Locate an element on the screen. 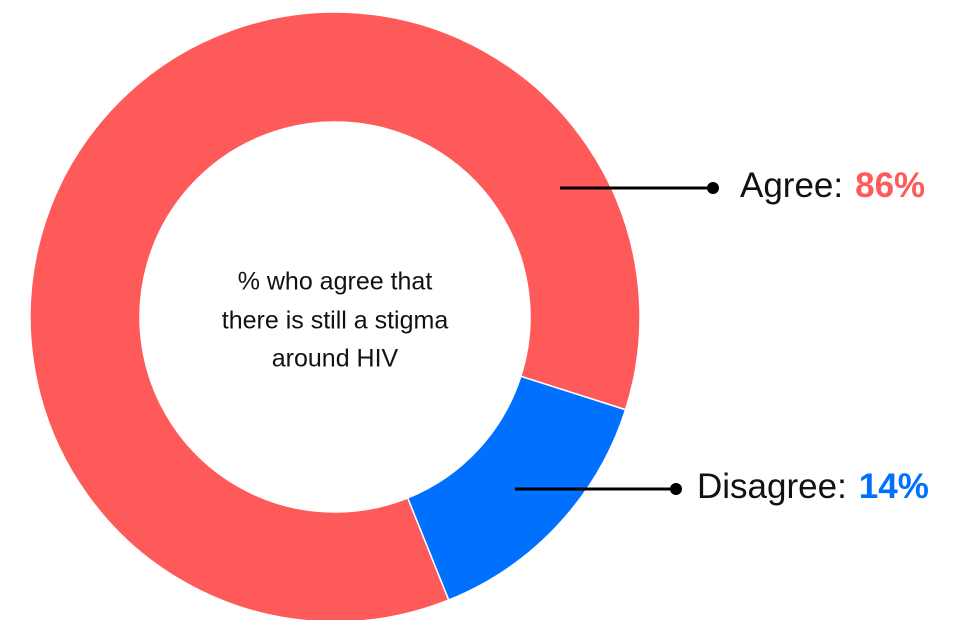 The width and height of the screenshot is (970, 620). center-text: there is still a stigma is located at coordinates (335, 321).